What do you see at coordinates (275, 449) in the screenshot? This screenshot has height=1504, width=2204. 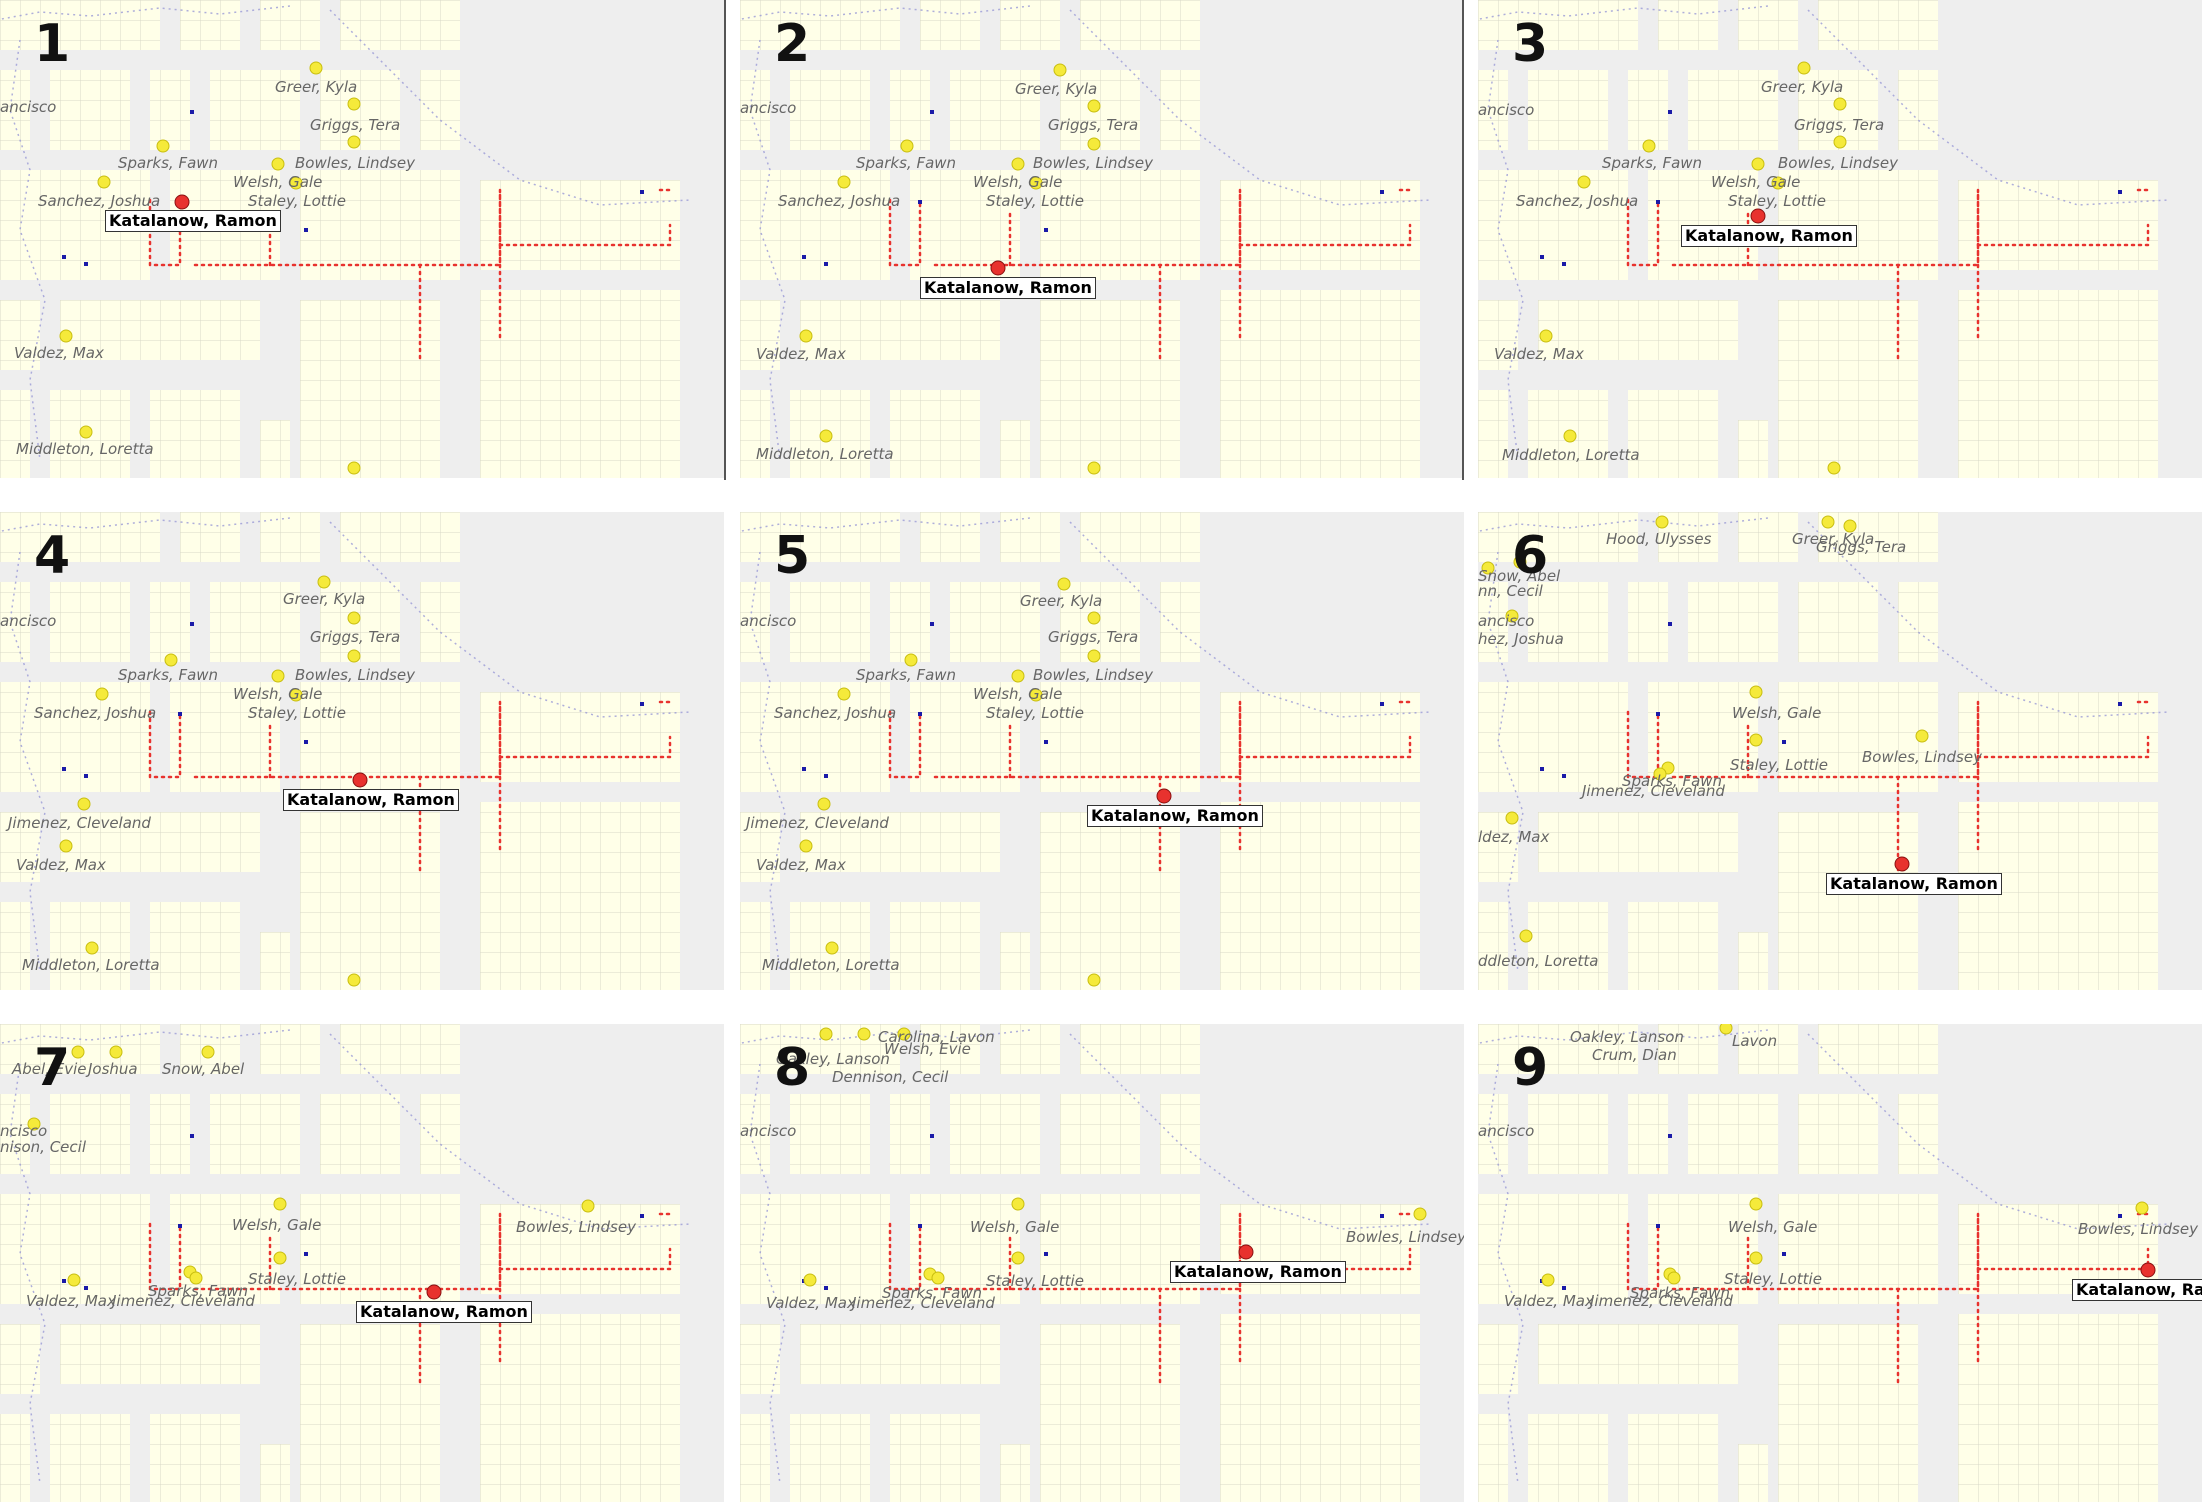 I see `city-block` at bounding box center [275, 449].